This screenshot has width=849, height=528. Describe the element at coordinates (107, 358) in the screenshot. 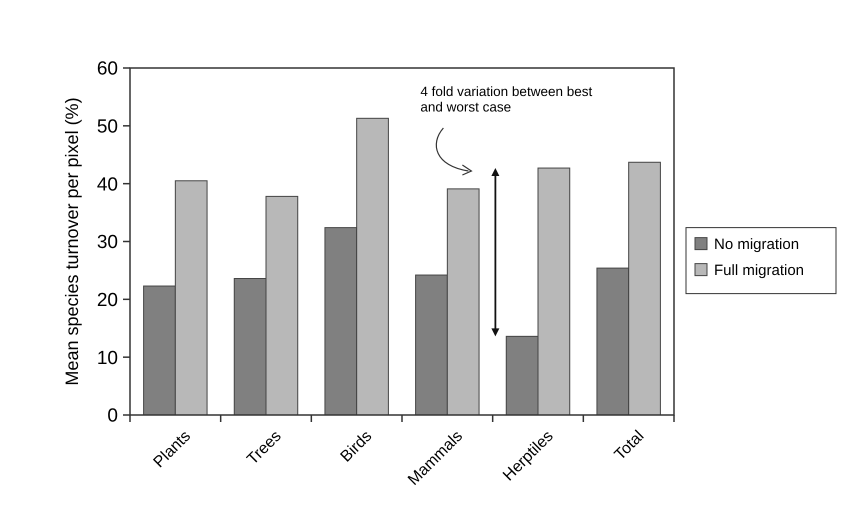

I see `y-tick-label: 10` at that location.